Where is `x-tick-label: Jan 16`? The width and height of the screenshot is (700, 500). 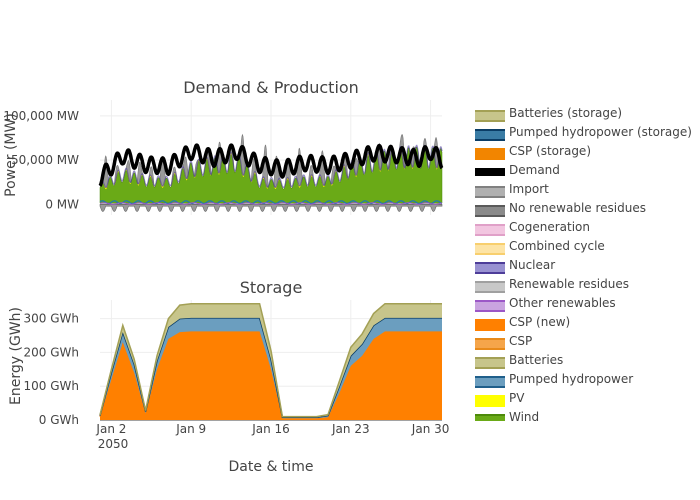 x-tick-label: Jan 16 is located at coordinates (270, 429).